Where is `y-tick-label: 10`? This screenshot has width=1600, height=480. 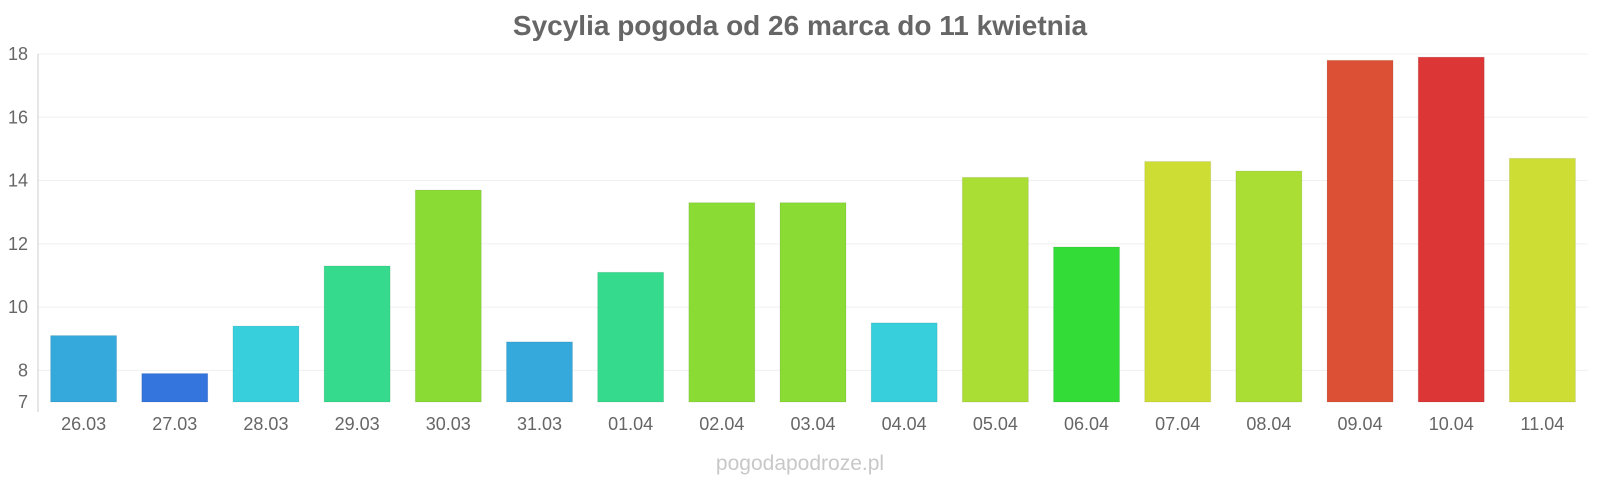
y-tick-label: 10 is located at coordinates (18, 307).